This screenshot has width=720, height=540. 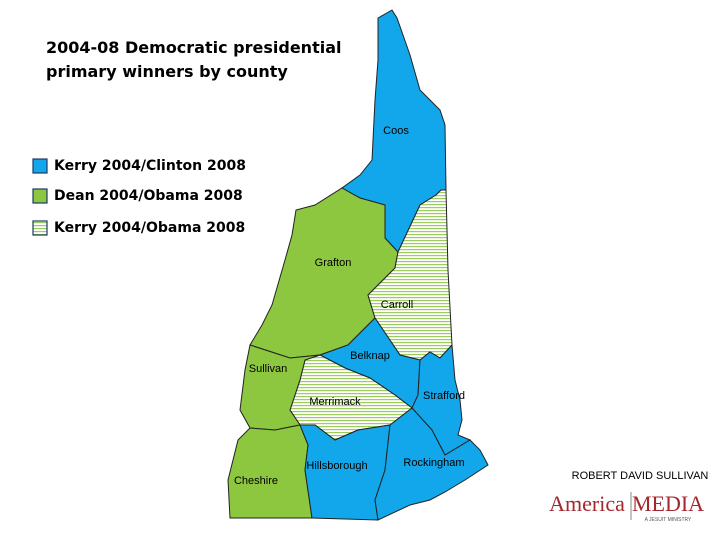 I want to click on legend-label: Dean 2004/Obama 2008, so click(x=148, y=196).